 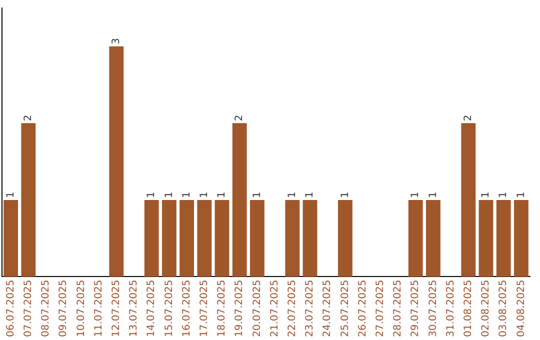 What do you see at coordinates (64, 309) in the screenshot?
I see `x-tick-label: 09.07.2025` at bounding box center [64, 309].